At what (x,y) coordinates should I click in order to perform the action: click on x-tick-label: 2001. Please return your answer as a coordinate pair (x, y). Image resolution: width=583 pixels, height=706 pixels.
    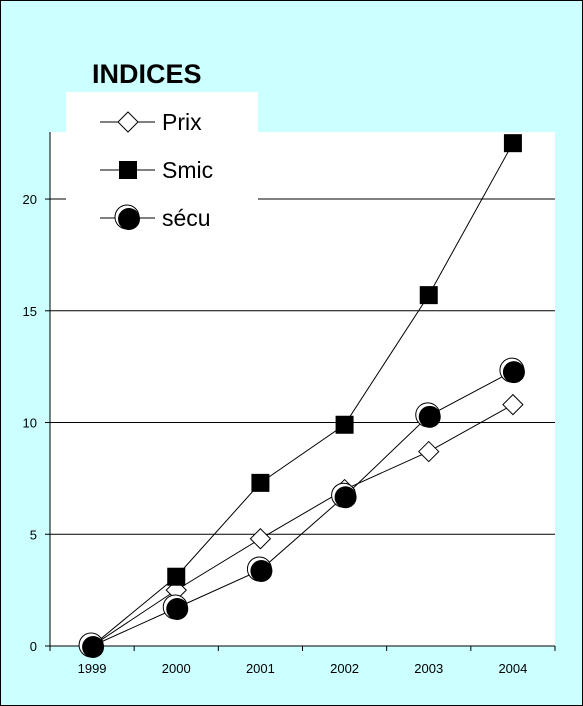
    Looking at the image, I should click on (260, 668).